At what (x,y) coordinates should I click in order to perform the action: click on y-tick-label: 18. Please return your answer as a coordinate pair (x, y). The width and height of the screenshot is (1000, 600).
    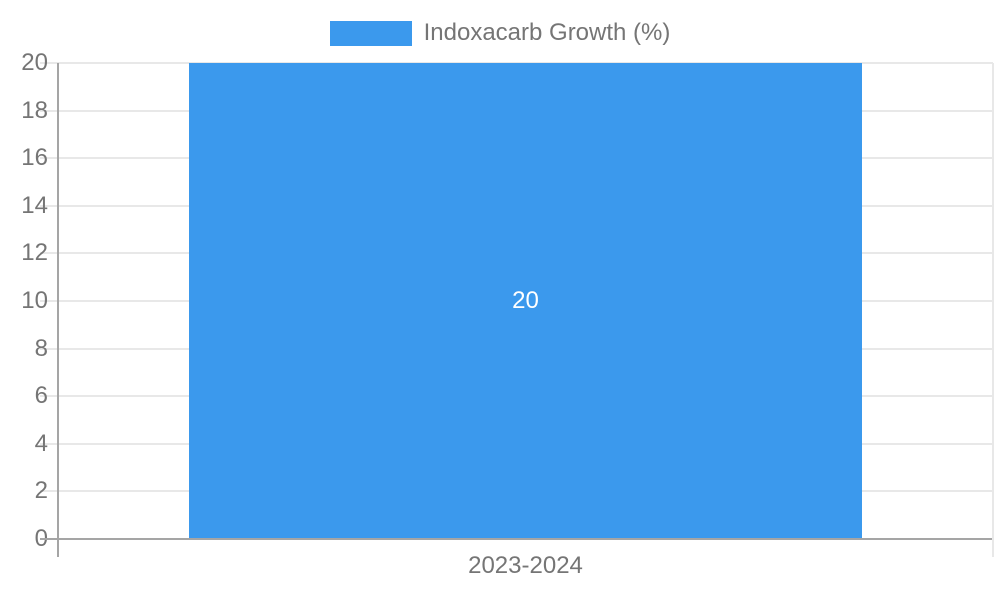
    Looking at the image, I should click on (34, 110).